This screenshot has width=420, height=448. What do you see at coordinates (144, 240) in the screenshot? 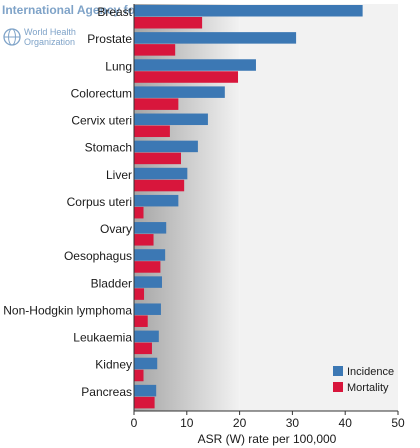
I see `bar-mortality-ovary` at bounding box center [144, 240].